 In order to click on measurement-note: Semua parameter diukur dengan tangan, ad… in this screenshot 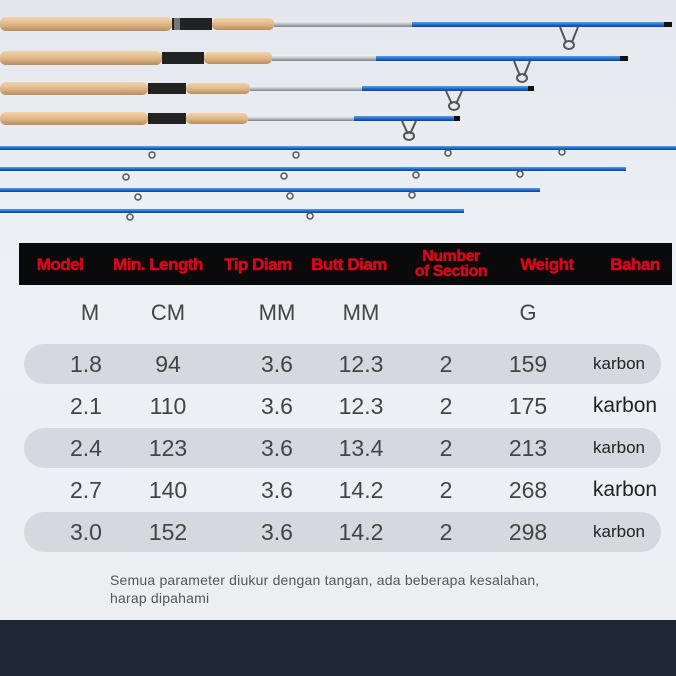, I will do `click(360, 589)`.